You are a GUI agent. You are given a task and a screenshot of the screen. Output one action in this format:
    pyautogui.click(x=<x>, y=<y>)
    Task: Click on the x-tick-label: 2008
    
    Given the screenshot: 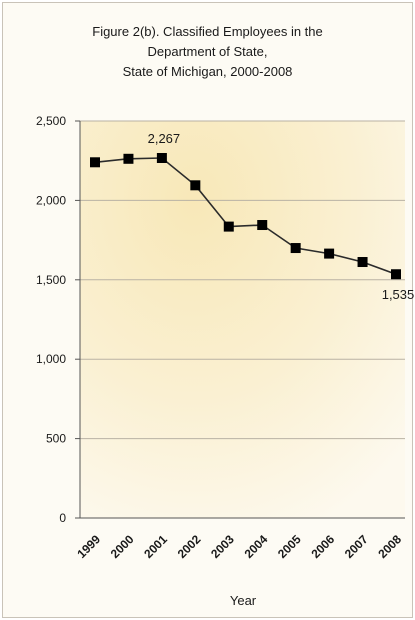 What is the action you would take?
    pyautogui.click(x=389, y=546)
    